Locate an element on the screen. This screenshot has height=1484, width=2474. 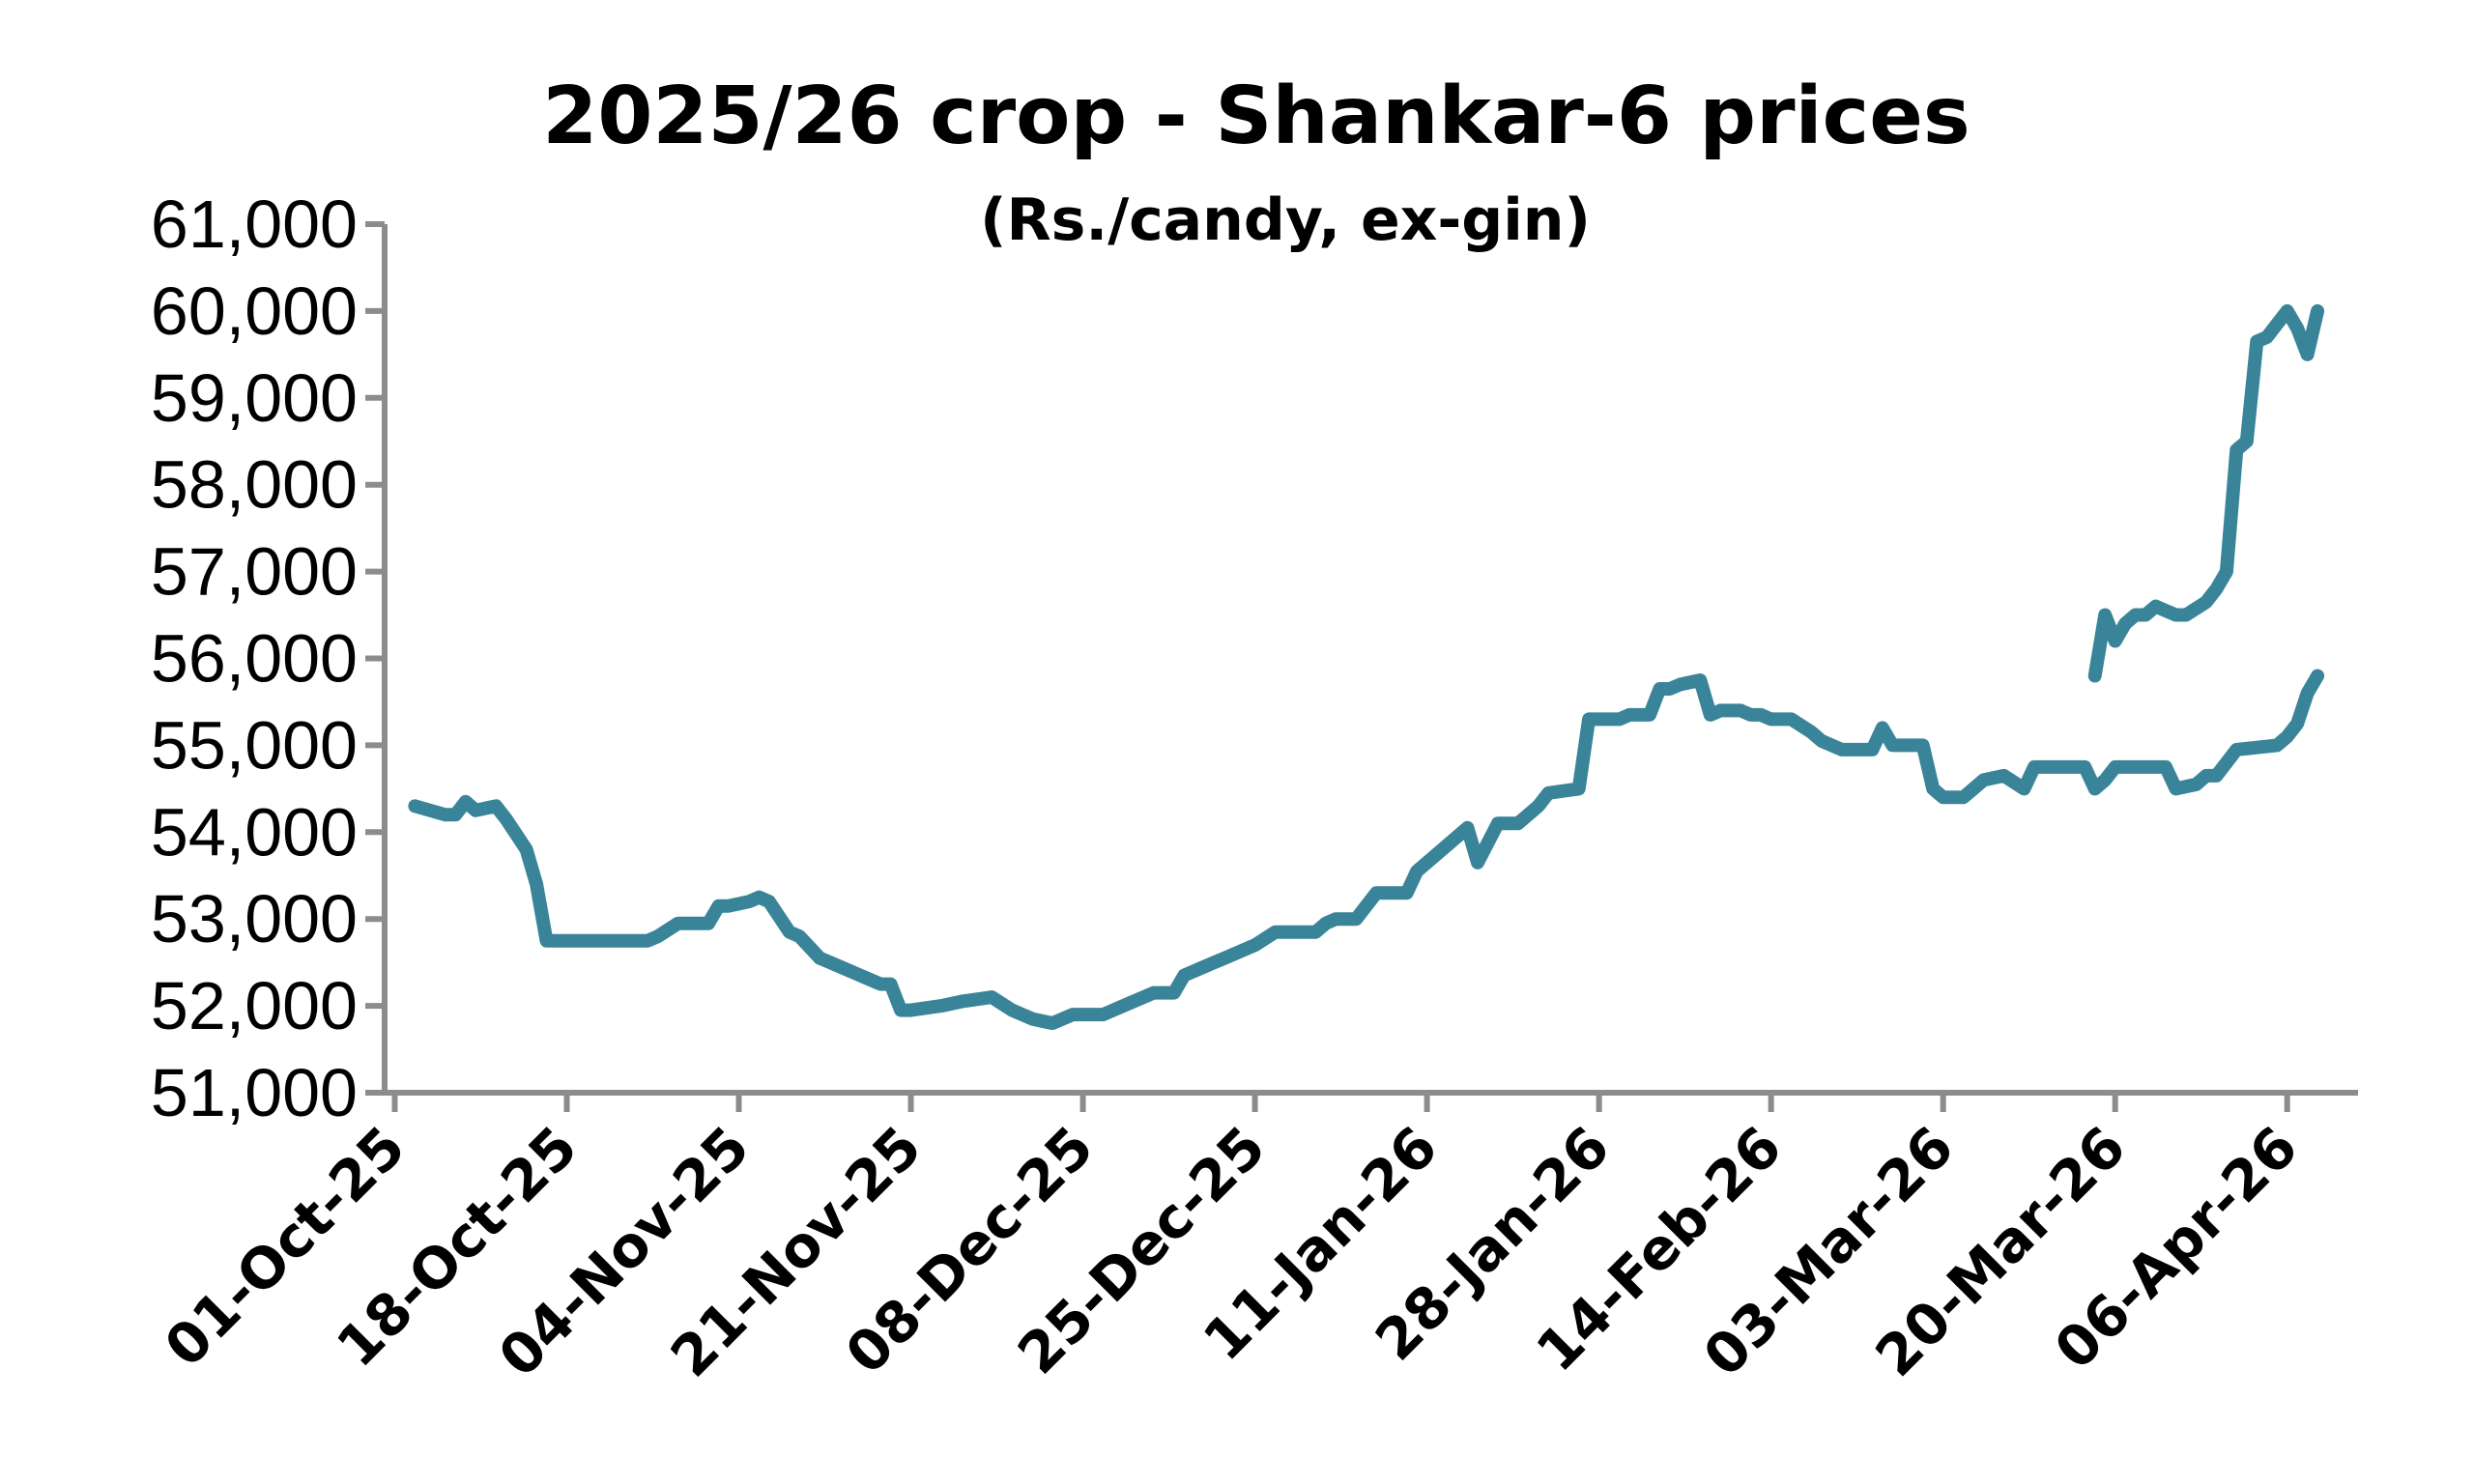
y-tick-label: 54,000 is located at coordinates (255, 832).